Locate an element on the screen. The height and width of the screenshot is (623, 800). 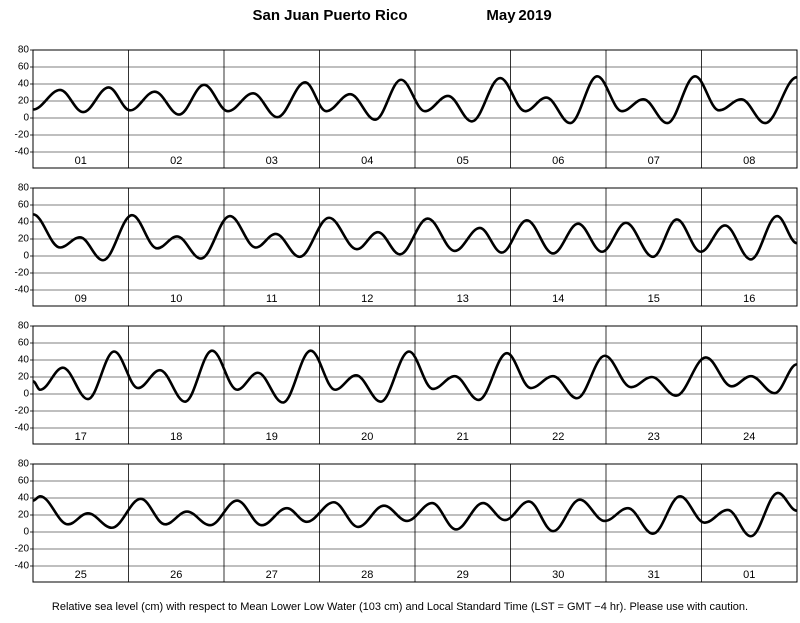
title-year: 2019 is located at coordinates (534, 15).